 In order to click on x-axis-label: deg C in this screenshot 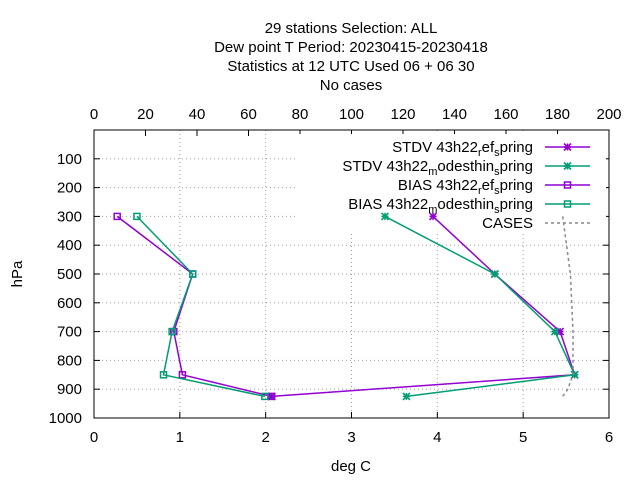, I will do `click(351, 466)`.